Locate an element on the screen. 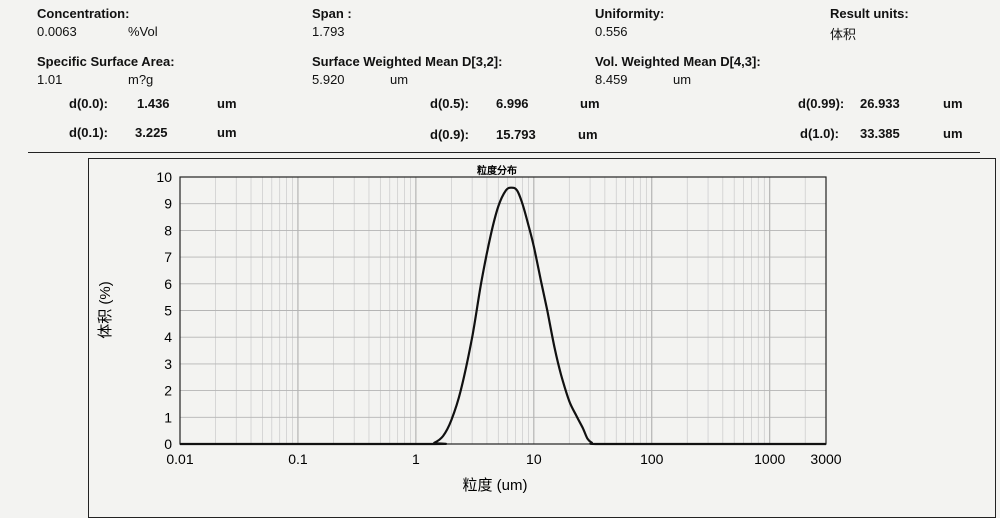  result-units-label: Result units: is located at coordinates (869, 13).